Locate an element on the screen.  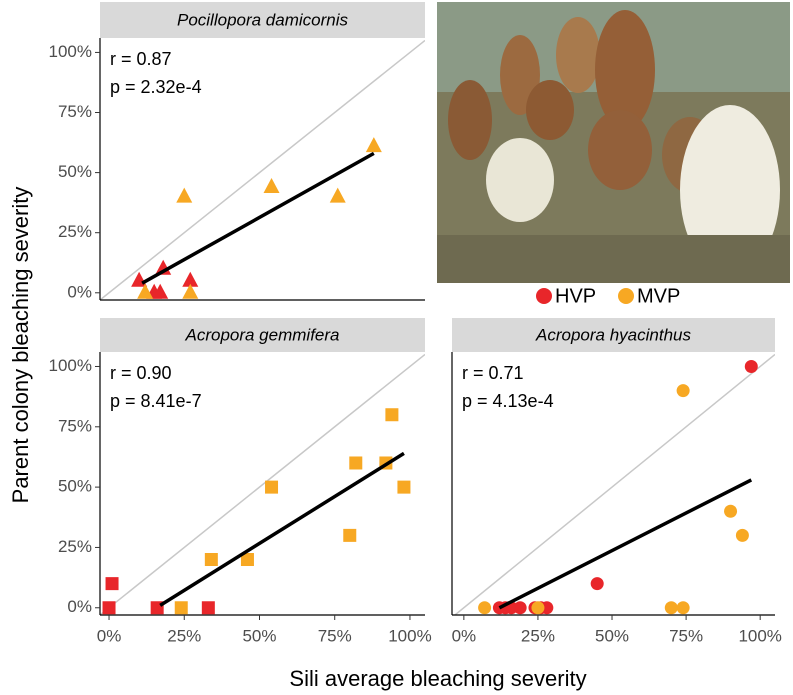
x-axis-title: Sili average bleaching severity is located at coordinates (437, 678).